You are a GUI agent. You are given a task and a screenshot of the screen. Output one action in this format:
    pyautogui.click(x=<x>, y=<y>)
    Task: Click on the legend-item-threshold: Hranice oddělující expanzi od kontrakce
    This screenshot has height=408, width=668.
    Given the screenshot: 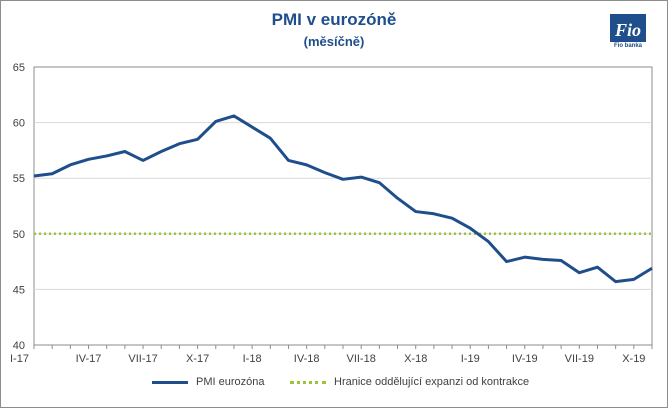 What is the action you would take?
    pyautogui.click(x=409, y=382)
    